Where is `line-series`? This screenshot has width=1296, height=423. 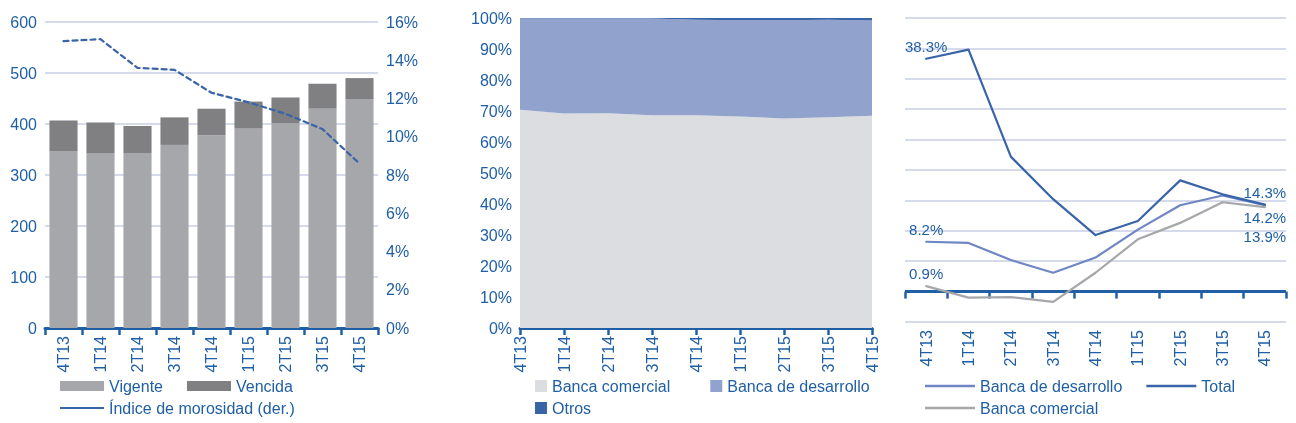
line-series is located at coordinates (211, 101).